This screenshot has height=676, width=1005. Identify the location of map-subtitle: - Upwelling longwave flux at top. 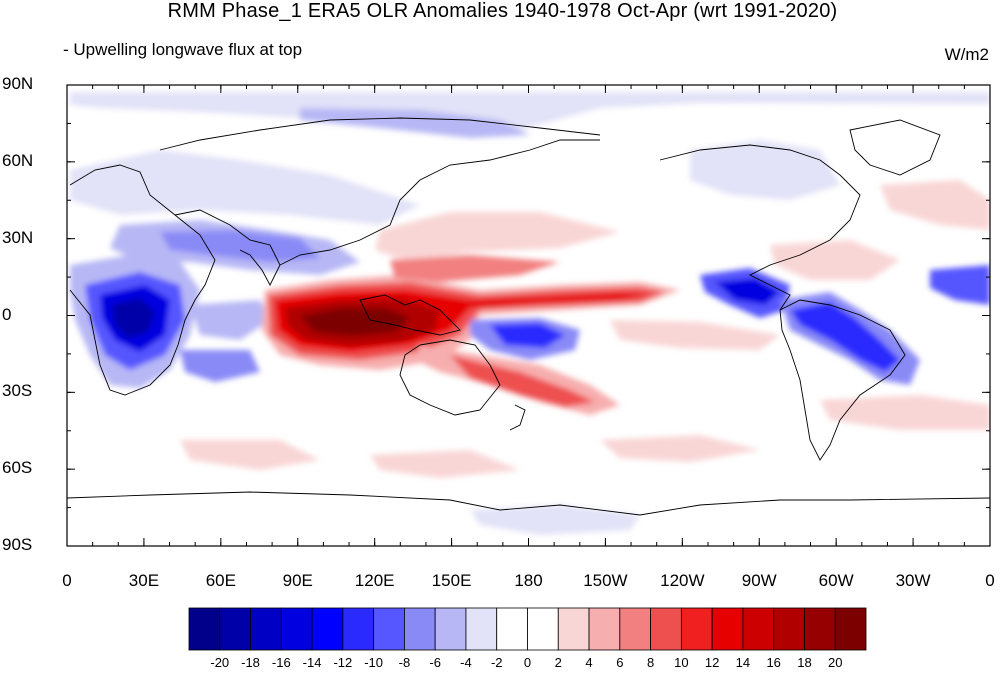
(183, 49).